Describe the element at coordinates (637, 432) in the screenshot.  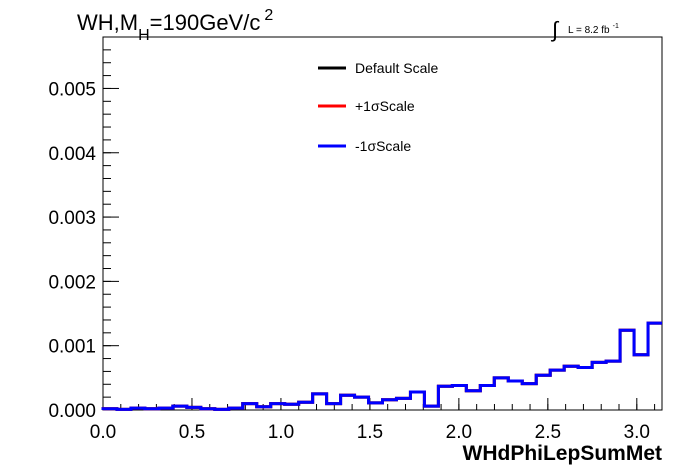
I see `x-tick-label: 3.0` at that location.